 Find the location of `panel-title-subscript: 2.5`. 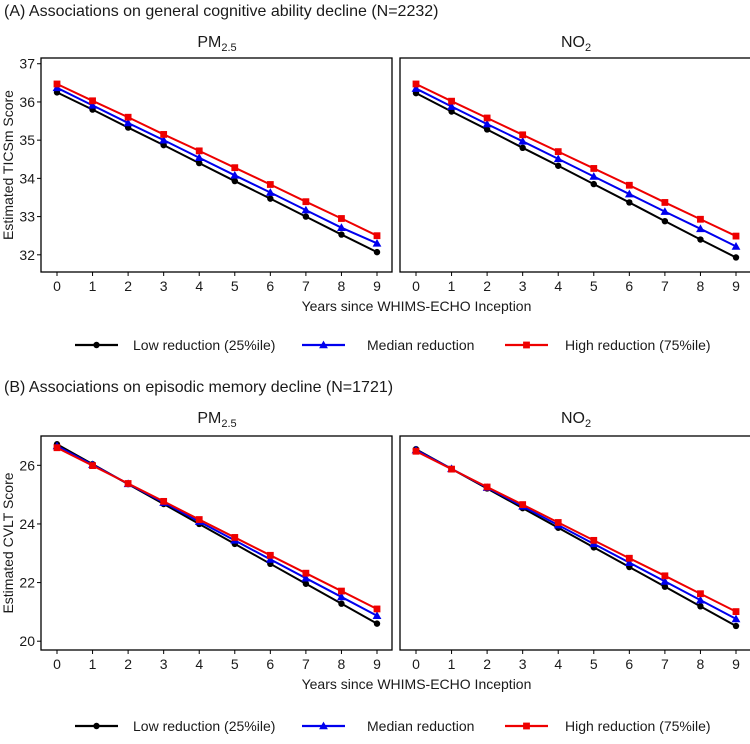

panel-title-subscript: 2.5 is located at coordinates (228, 48).